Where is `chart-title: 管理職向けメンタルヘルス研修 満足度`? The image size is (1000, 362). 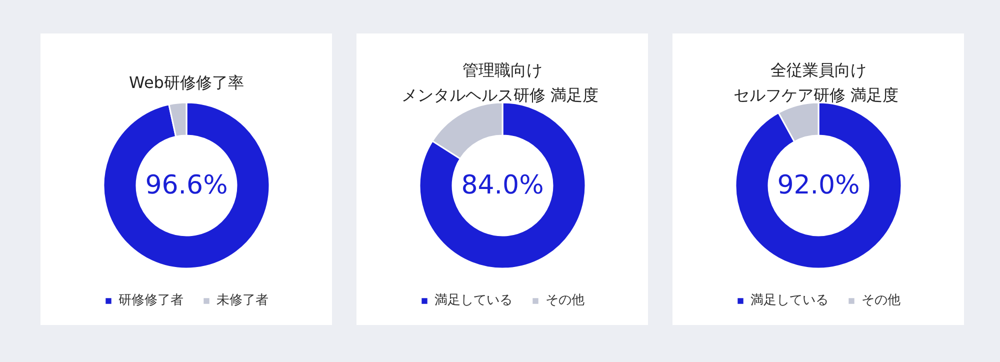
chart-title: 管理職向けメンタルヘルス研修 満足度 is located at coordinates (500, 82).